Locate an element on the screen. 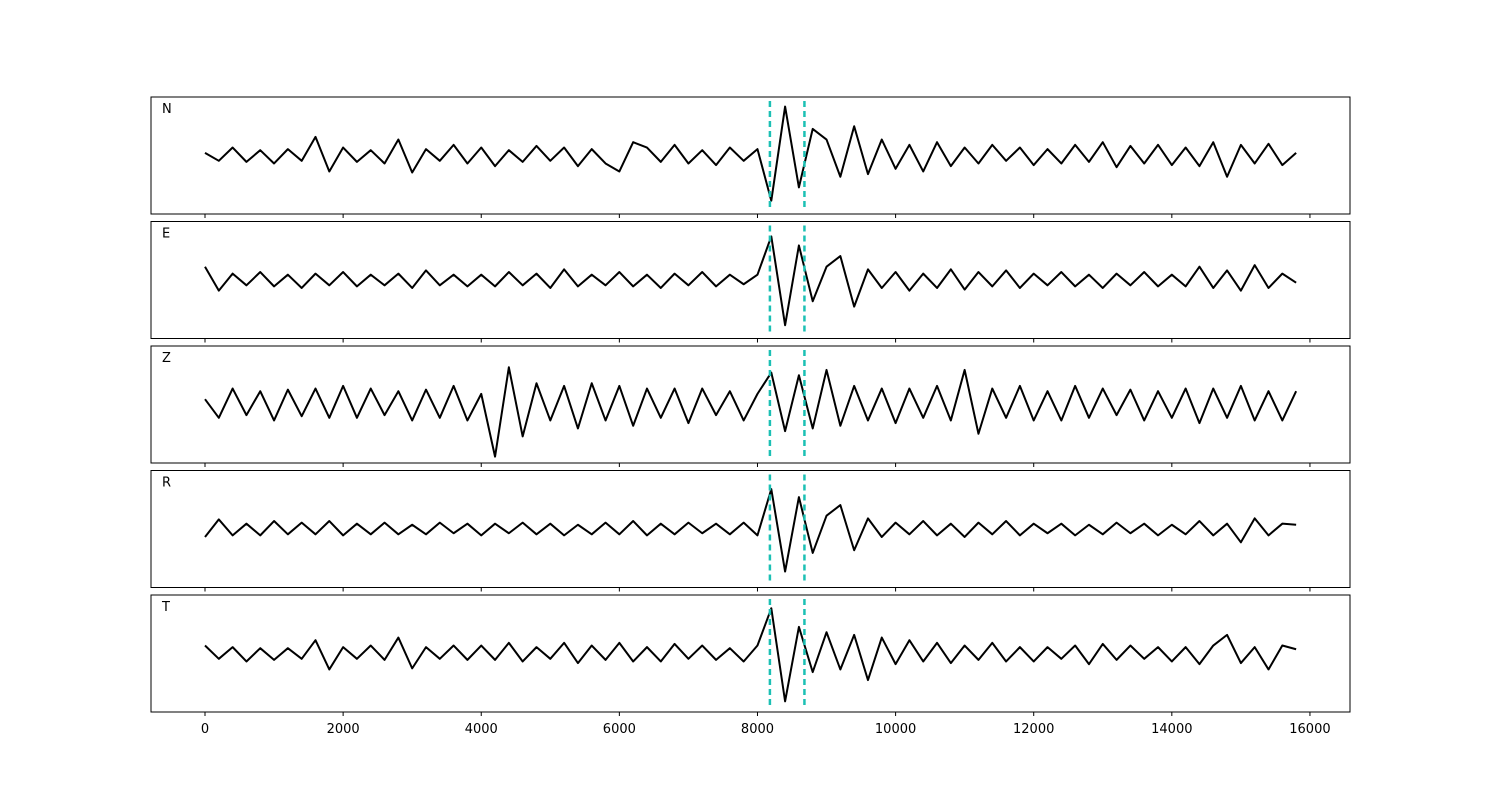  panel-frame is located at coordinates (750, 404).